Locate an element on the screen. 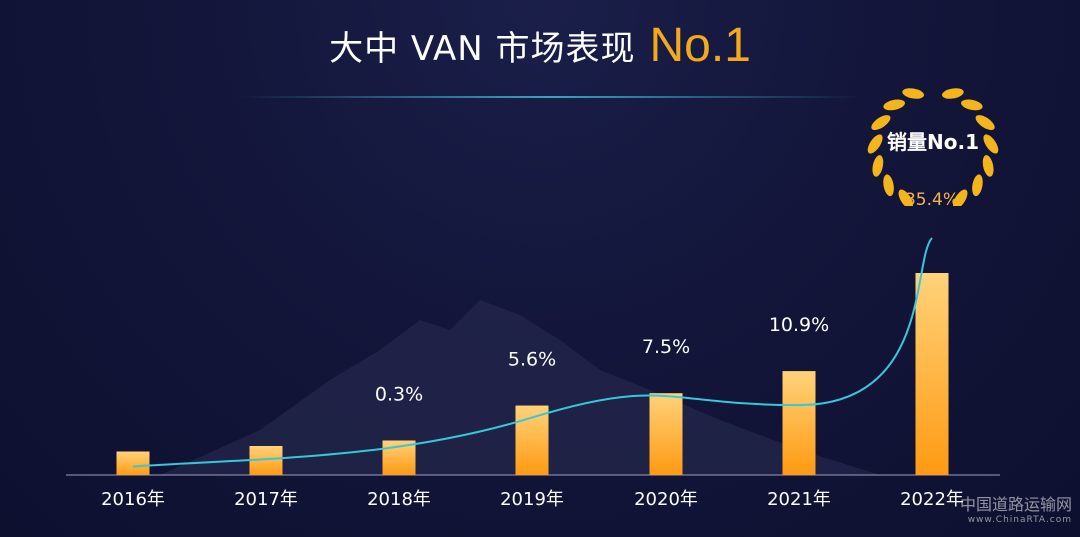  x-tick-label: 2018年 is located at coordinates (399, 499).